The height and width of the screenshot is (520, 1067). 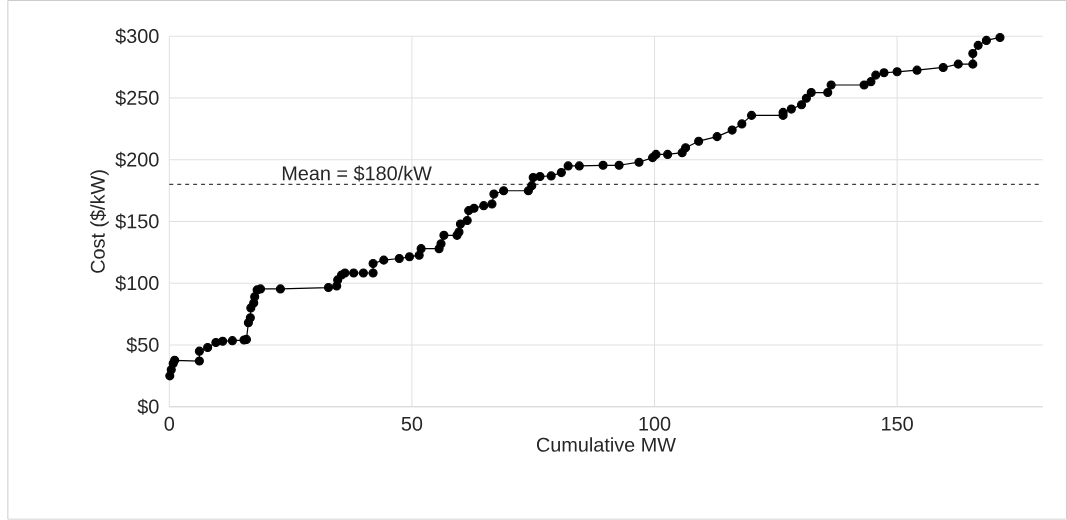 I want to click on x-tick-label: 100, so click(x=655, y=423).